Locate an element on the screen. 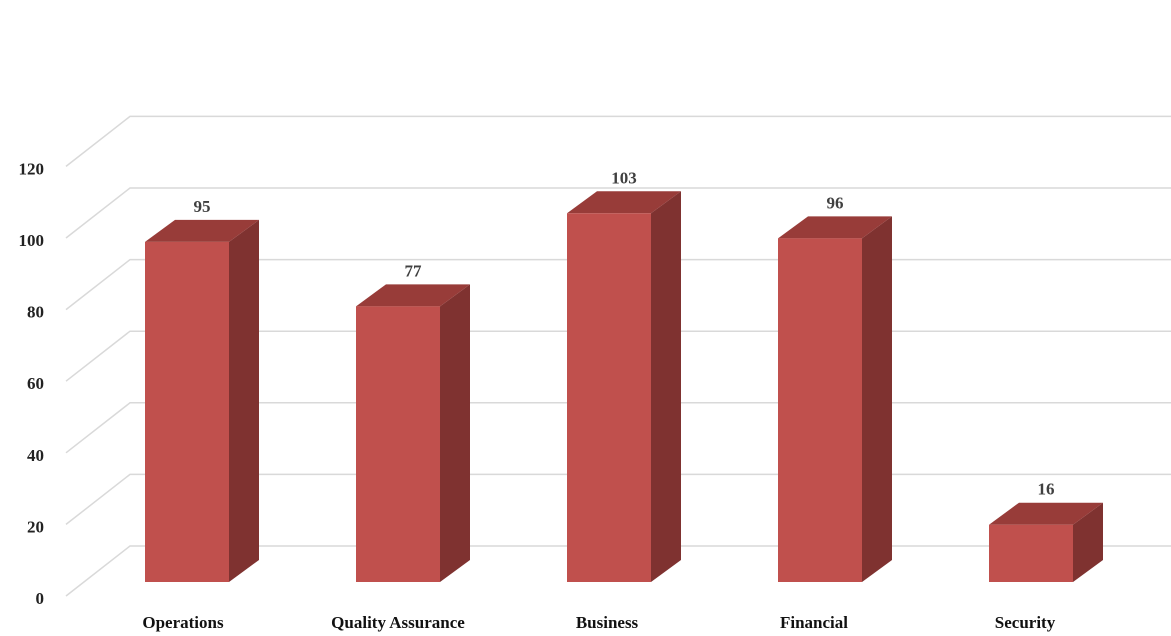 Image resolution: width=1171 pixels, height=636 pixels. data-label: 77 is located at coordinates (414, 270).